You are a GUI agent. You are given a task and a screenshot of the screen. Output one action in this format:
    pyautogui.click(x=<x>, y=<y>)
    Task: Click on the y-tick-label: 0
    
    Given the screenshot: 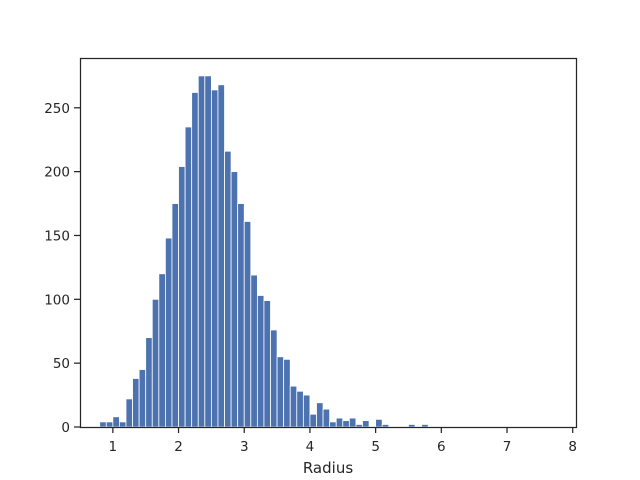 What is the action you would take?
    pyautogui.click(x=65, y=428)
    